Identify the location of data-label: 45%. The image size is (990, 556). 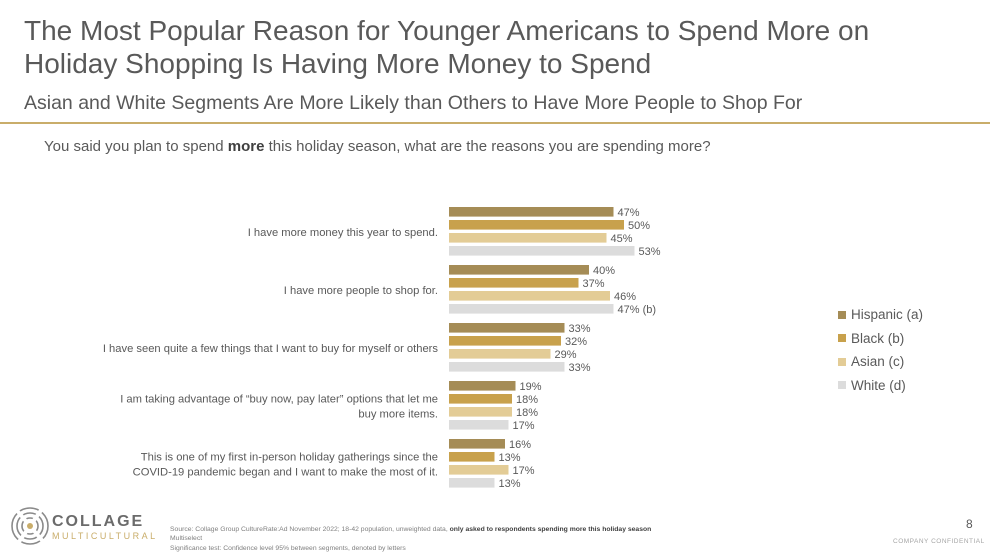
(622, 239).